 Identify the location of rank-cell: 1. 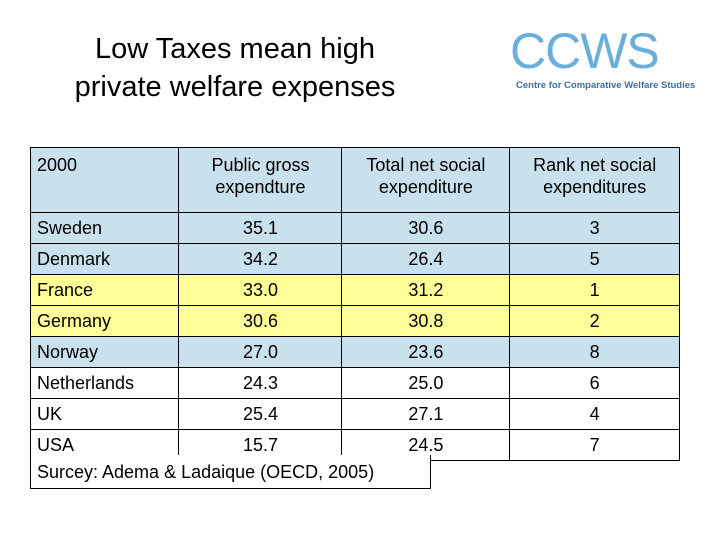
(594, 290).